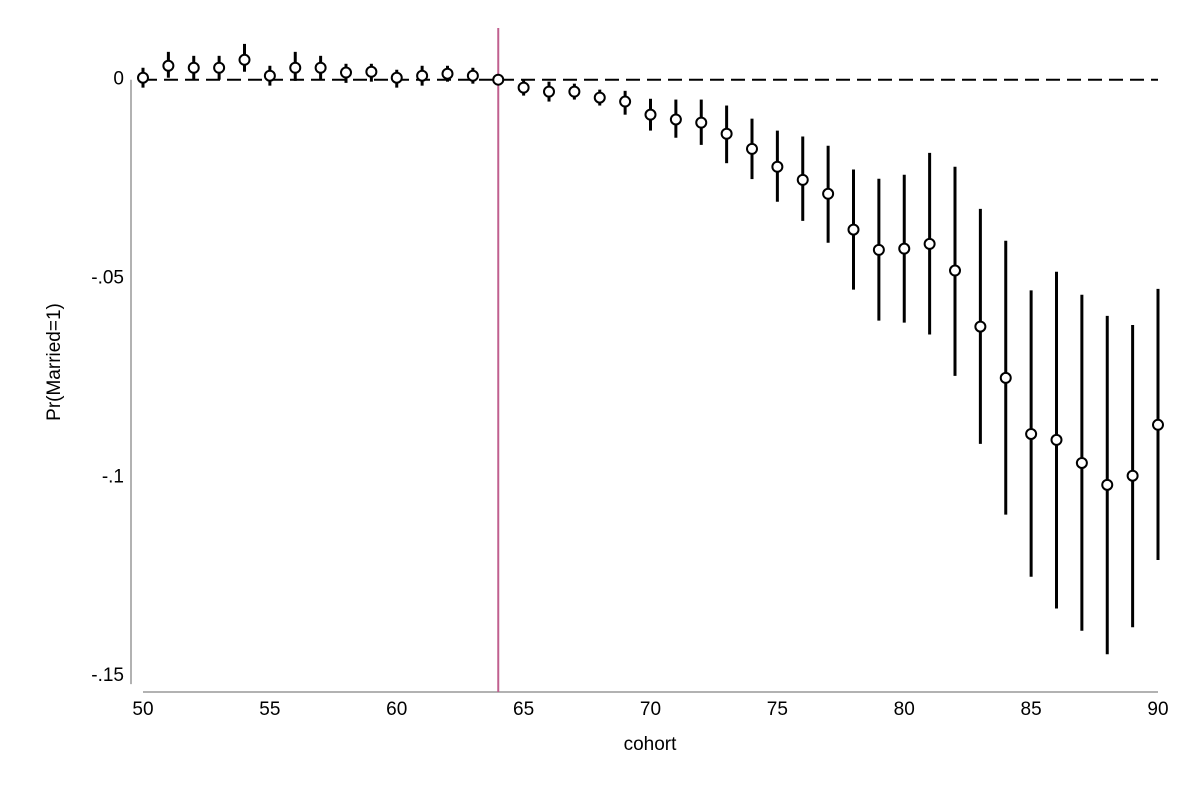 Image resolution: width=1200 pixels, height=800 pixels. What do you see at coordinates (651, 744) in the screenshot?
I see `x-axis-label: cohort` at bounding box center [651, 744].